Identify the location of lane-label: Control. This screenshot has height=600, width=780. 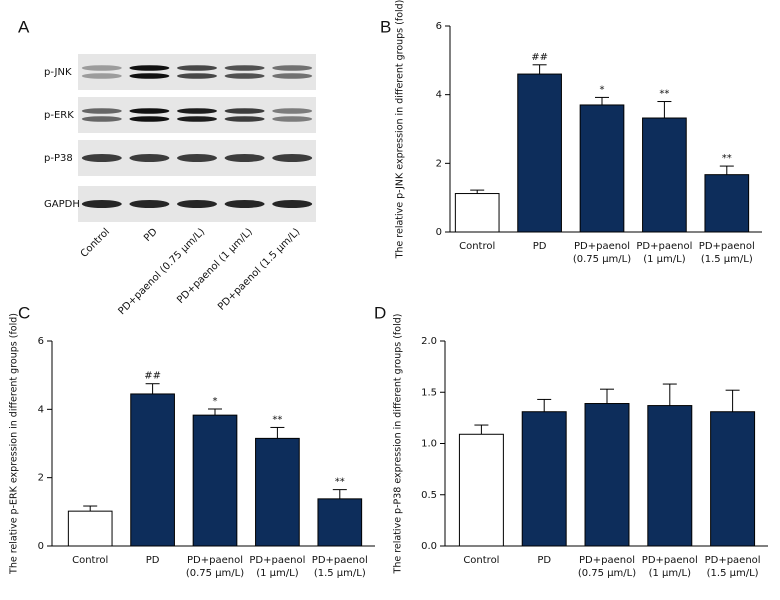
(95, 242).